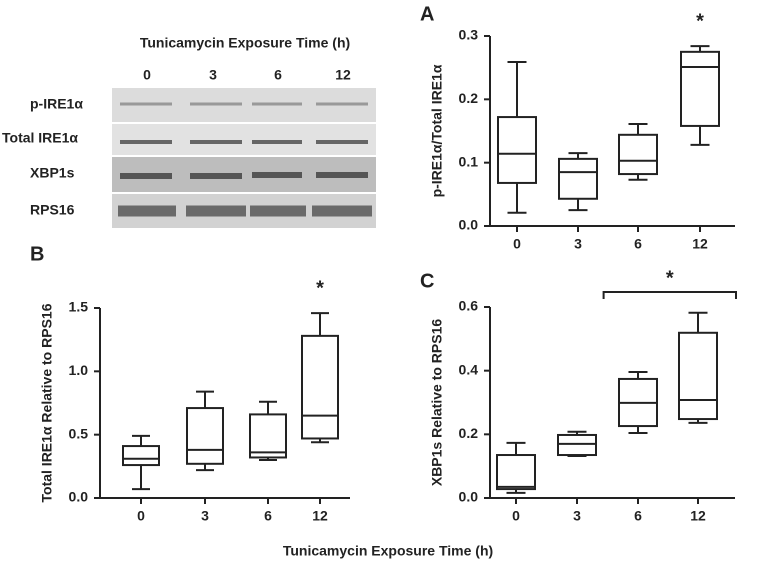 The height and width of the screenshot is (571, 776). Describe the element at coordinates (79, 433) in the screenshot. I see `y-tick-label: 0.5` at that location.